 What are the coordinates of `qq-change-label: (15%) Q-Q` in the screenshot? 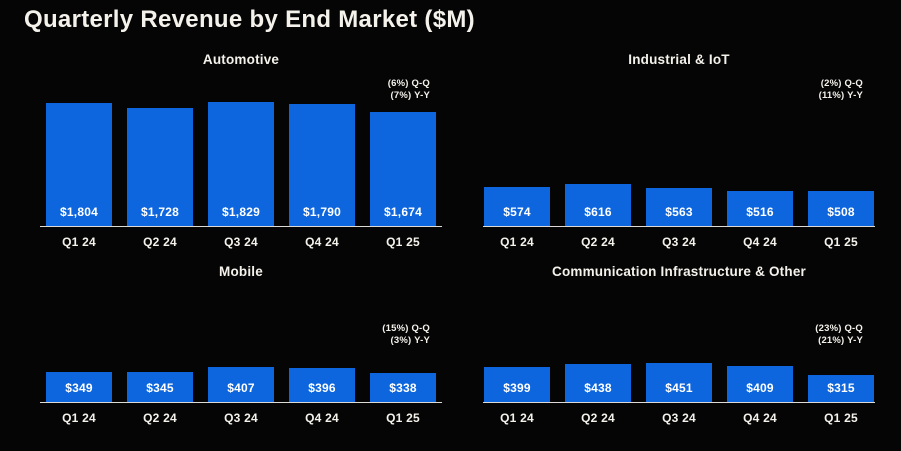 It's located at (406, 328).